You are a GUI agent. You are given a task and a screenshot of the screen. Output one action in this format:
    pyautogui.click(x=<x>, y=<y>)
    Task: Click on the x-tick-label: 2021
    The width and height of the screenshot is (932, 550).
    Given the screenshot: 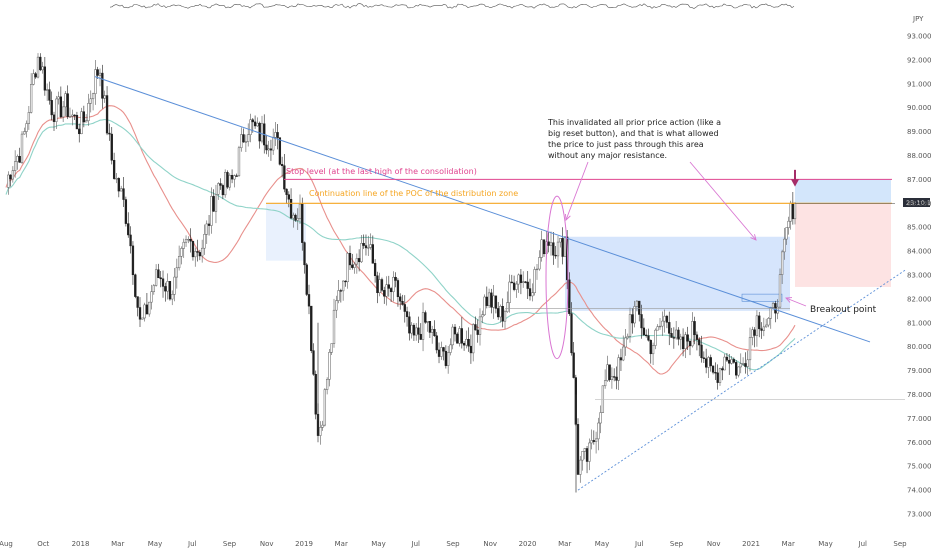 What is the action you would take?
    pyautogui.click(x=751, y=544)
    